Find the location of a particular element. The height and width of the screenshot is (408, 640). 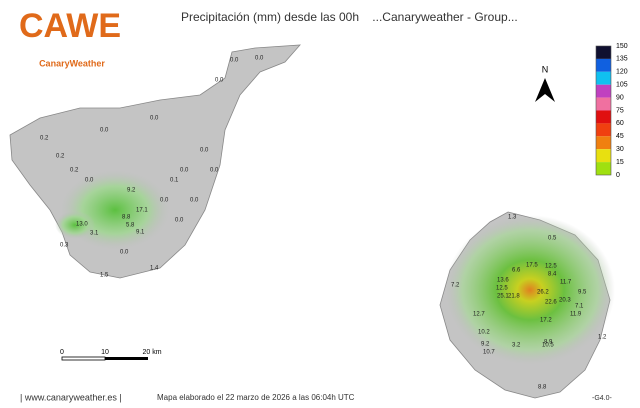

footer-version: -G4.0- is located at coordinates (602, 398).